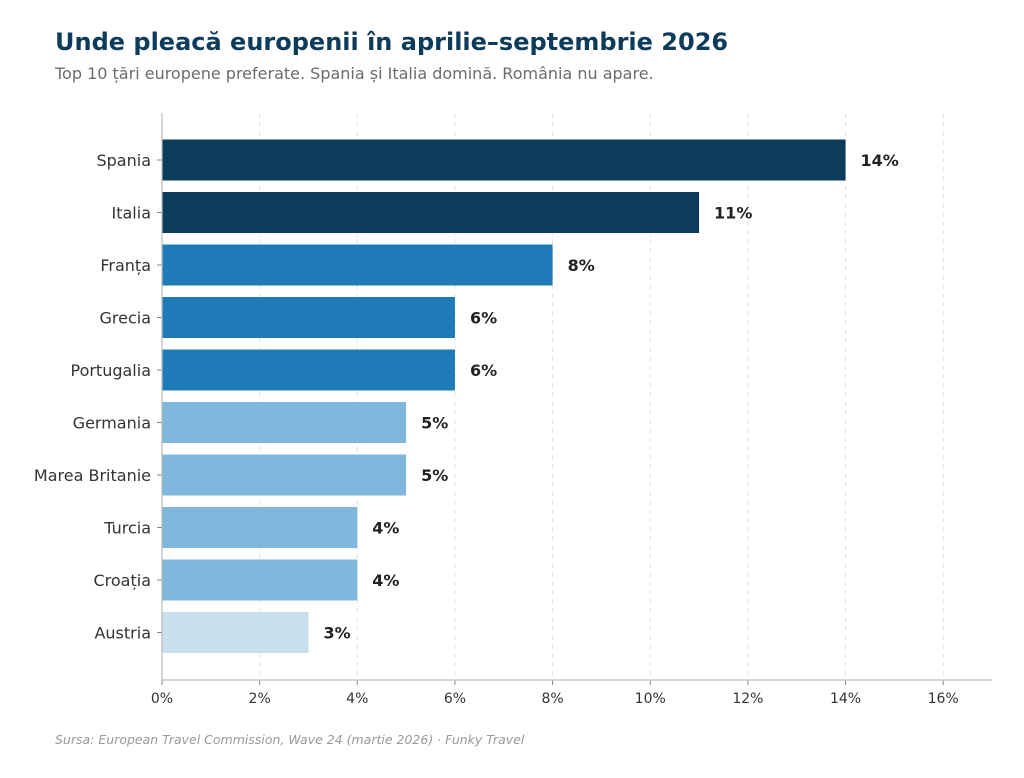 The width and height of the screenshot is (1024, 778). I want to click on value-label: 14%, so click(880, 160).